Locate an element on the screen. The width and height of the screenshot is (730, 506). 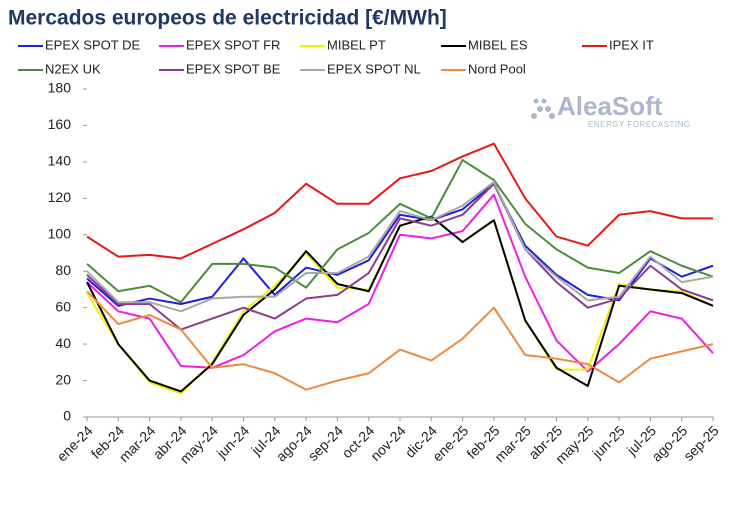
legend-label: MIBEL ES is located at coordinates (498, 44).